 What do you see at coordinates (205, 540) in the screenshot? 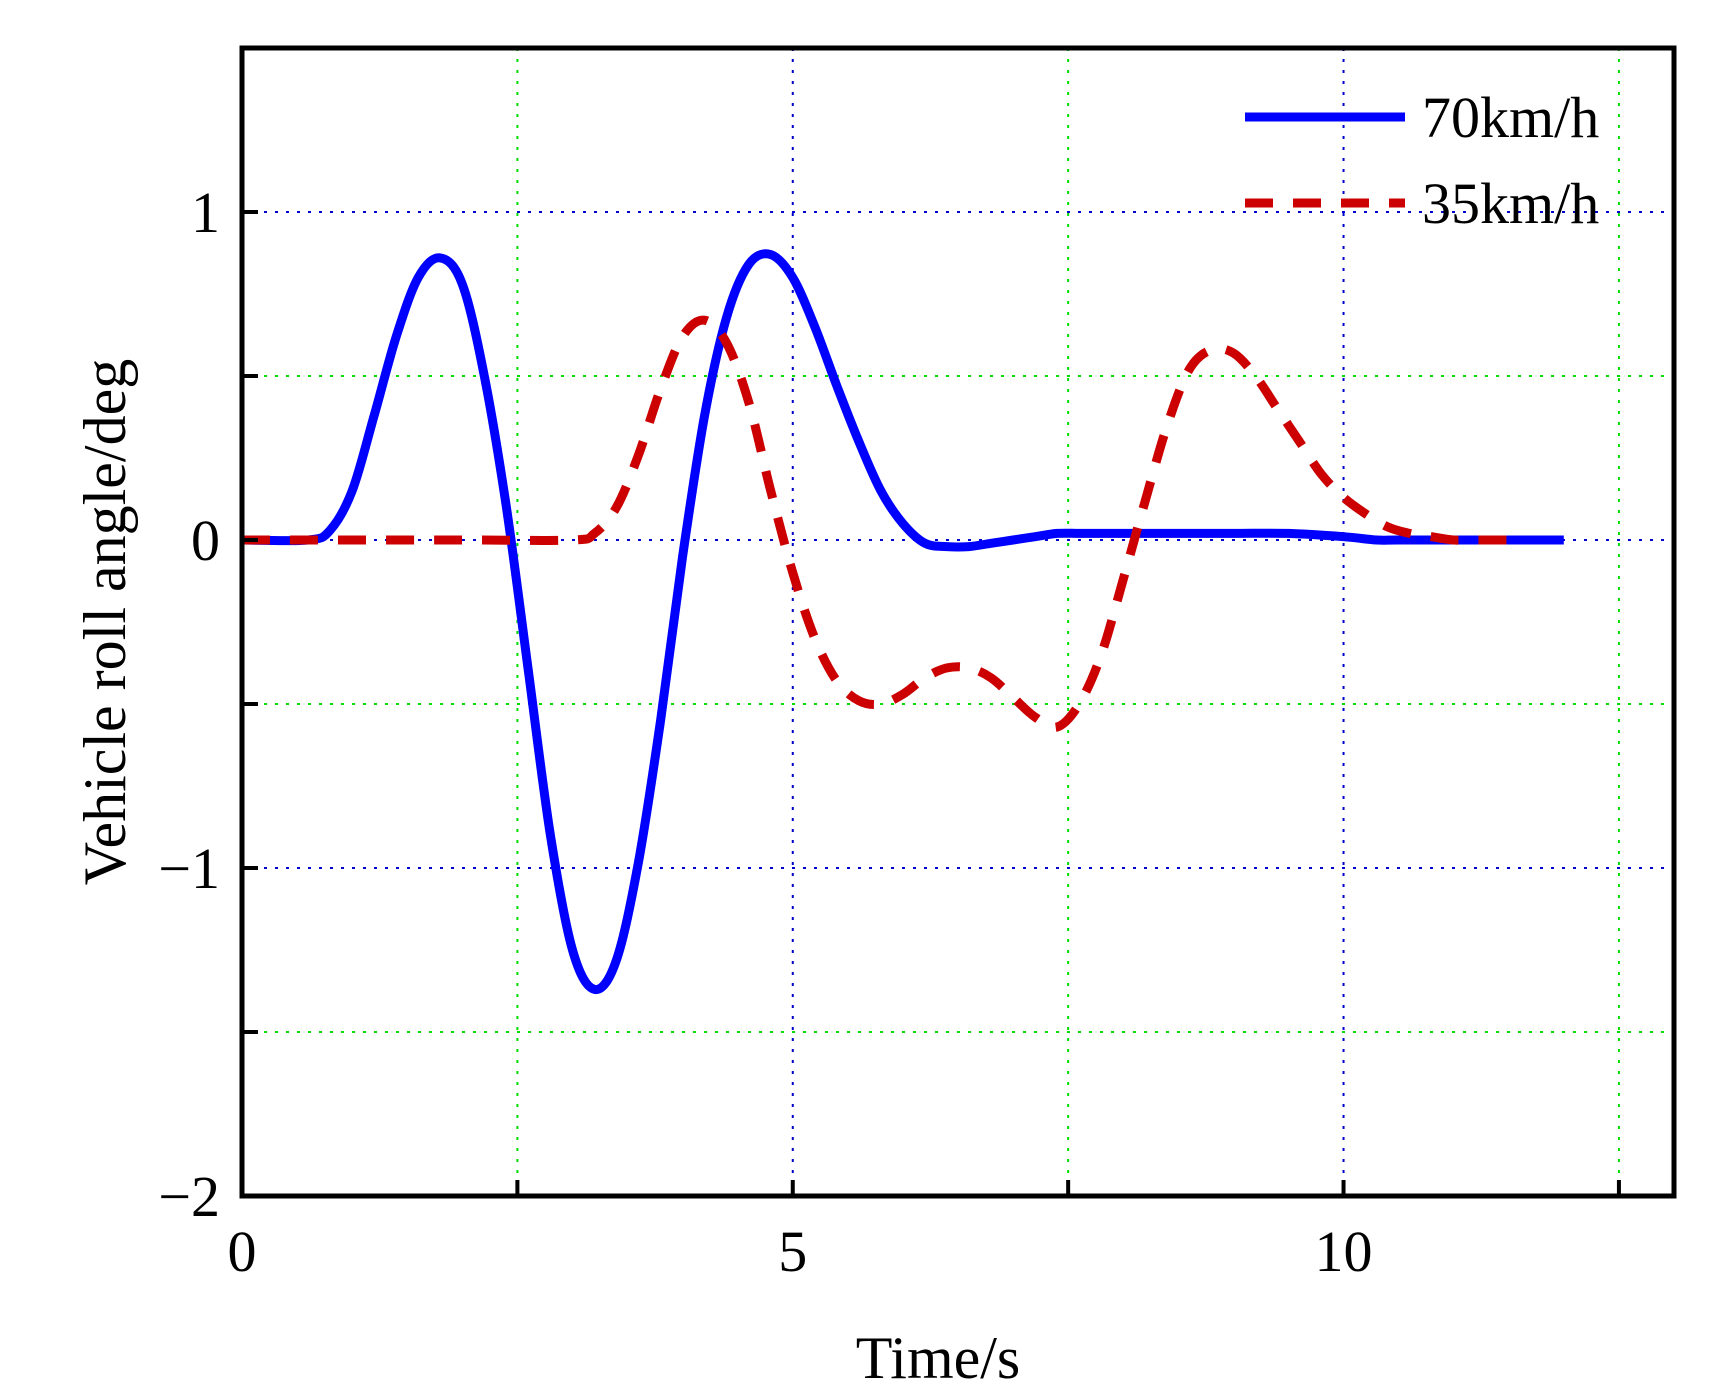
I see `y-tick-label: 0` at bounding box center [205, 540].